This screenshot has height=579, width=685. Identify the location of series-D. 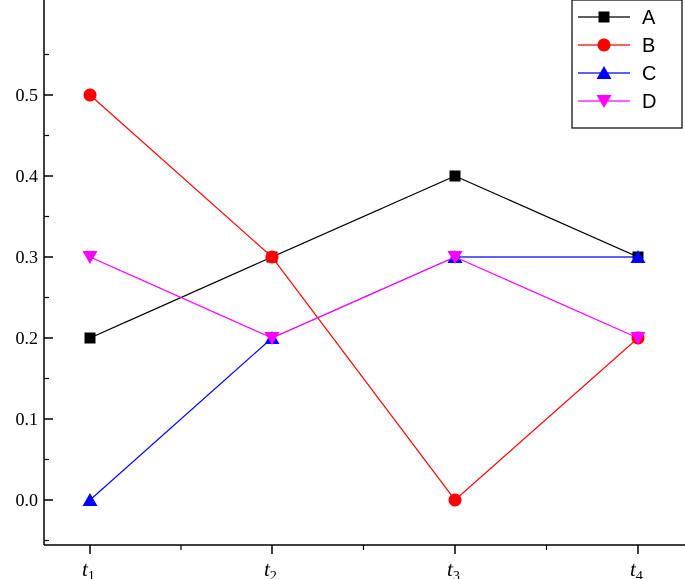
(364, 298).